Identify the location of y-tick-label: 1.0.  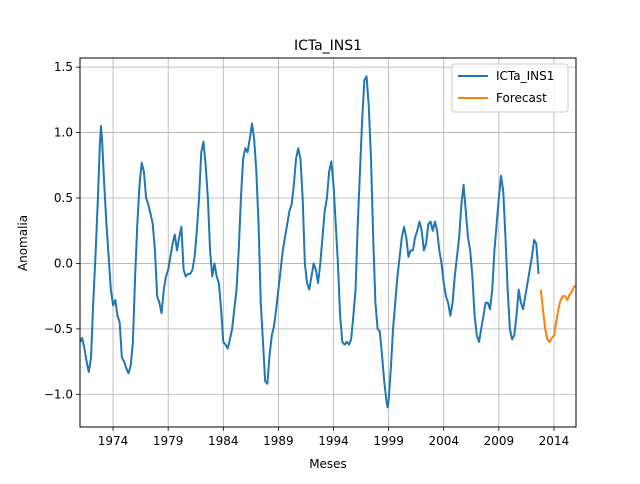
(63, 133).